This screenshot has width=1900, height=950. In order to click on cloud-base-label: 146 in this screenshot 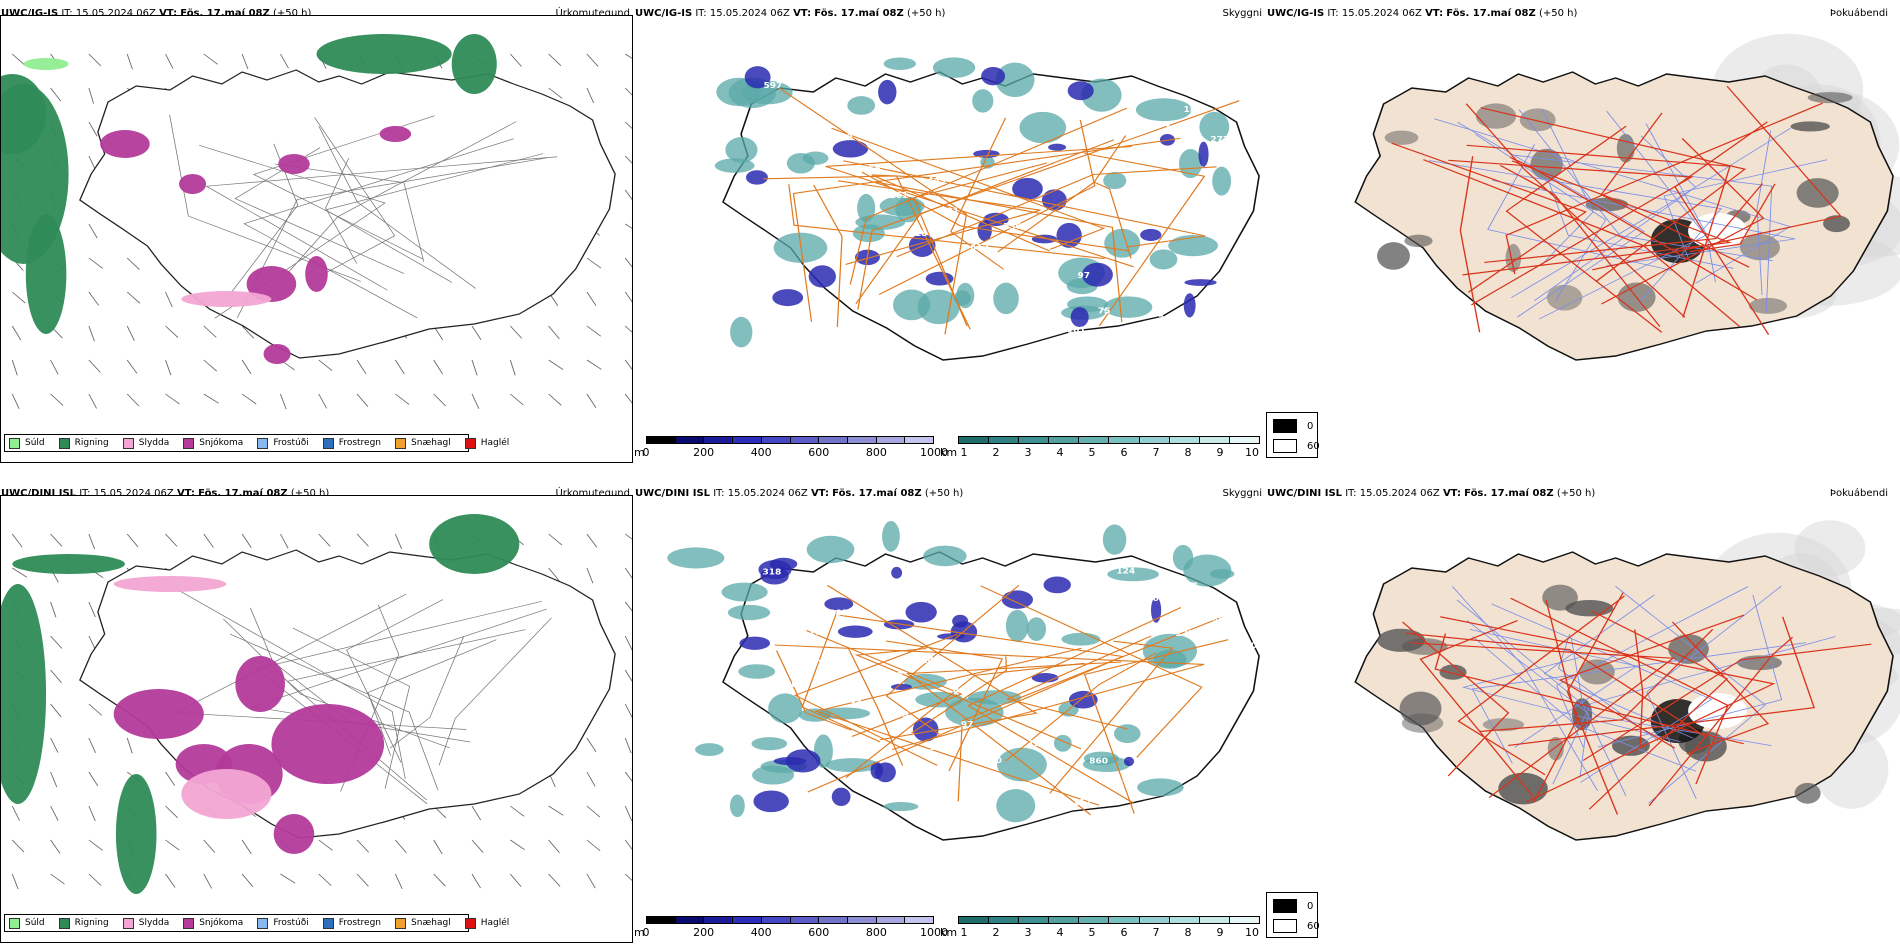, I will do `click(939, 747)`.